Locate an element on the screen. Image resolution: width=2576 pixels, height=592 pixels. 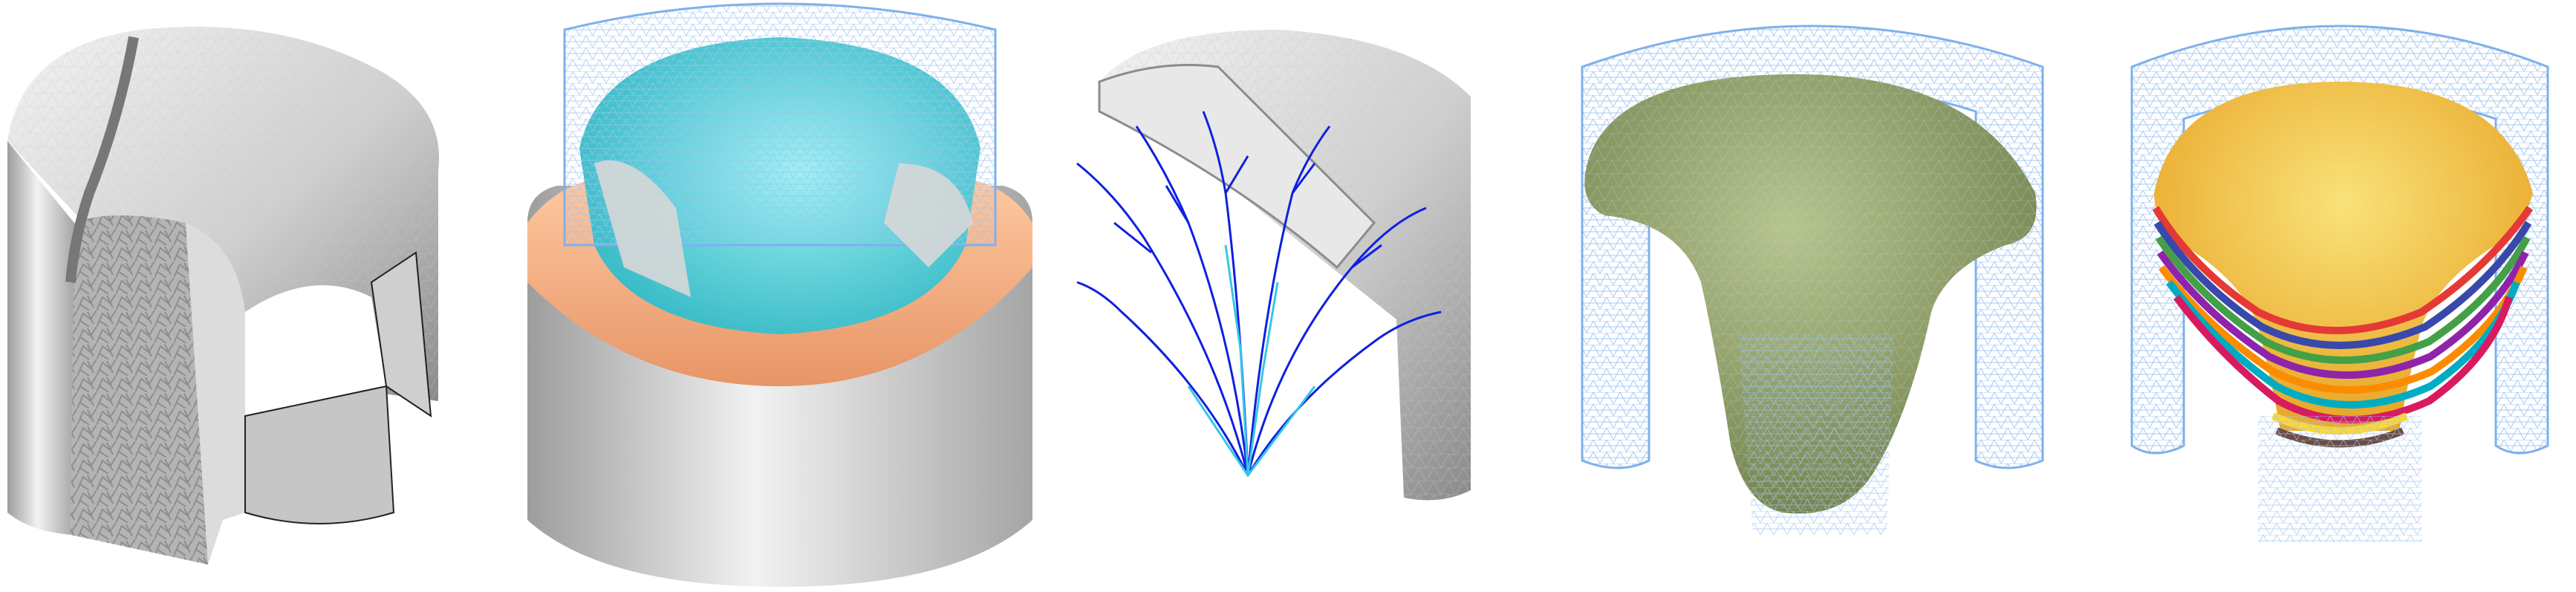
front-panel is located at coordinates (319, 454).